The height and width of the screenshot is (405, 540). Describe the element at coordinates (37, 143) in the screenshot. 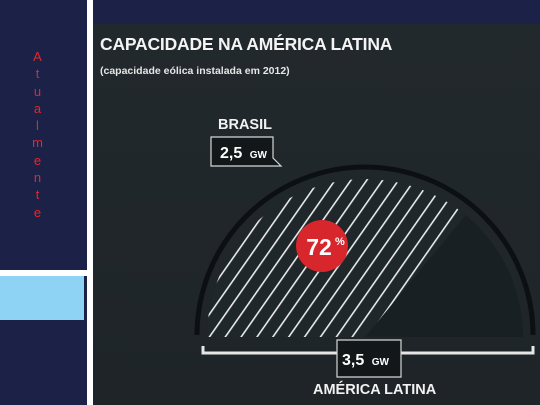

I see `vertical-letter: m` at that location.